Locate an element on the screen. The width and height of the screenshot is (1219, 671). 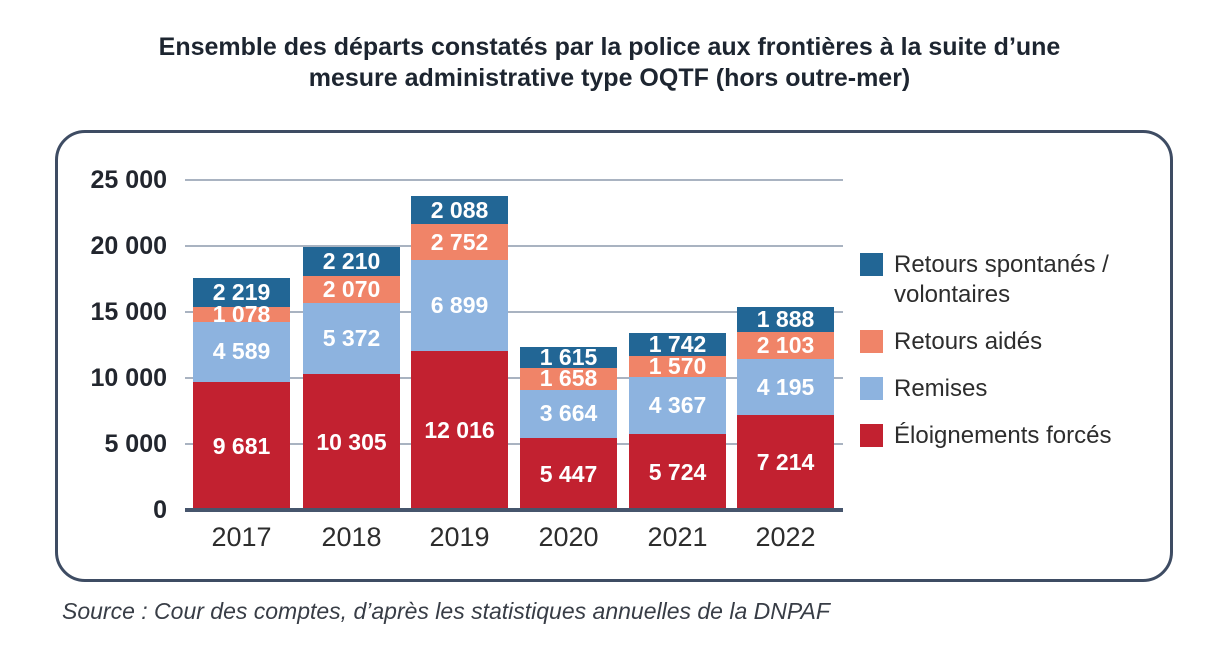
y-axis-tick-label: 5 000 is located at coordinates (135, 444).